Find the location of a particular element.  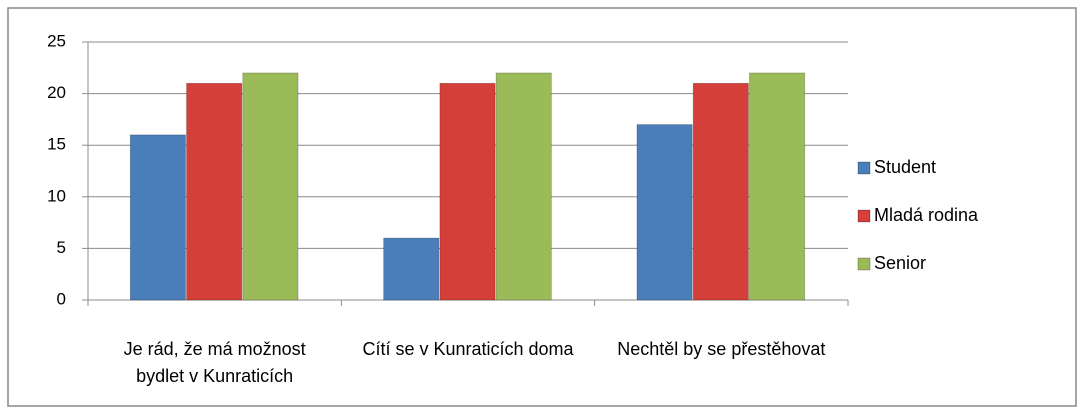

x-tick-label: Cítí se v Kunraticích doma is located at coordinates (468, 349).